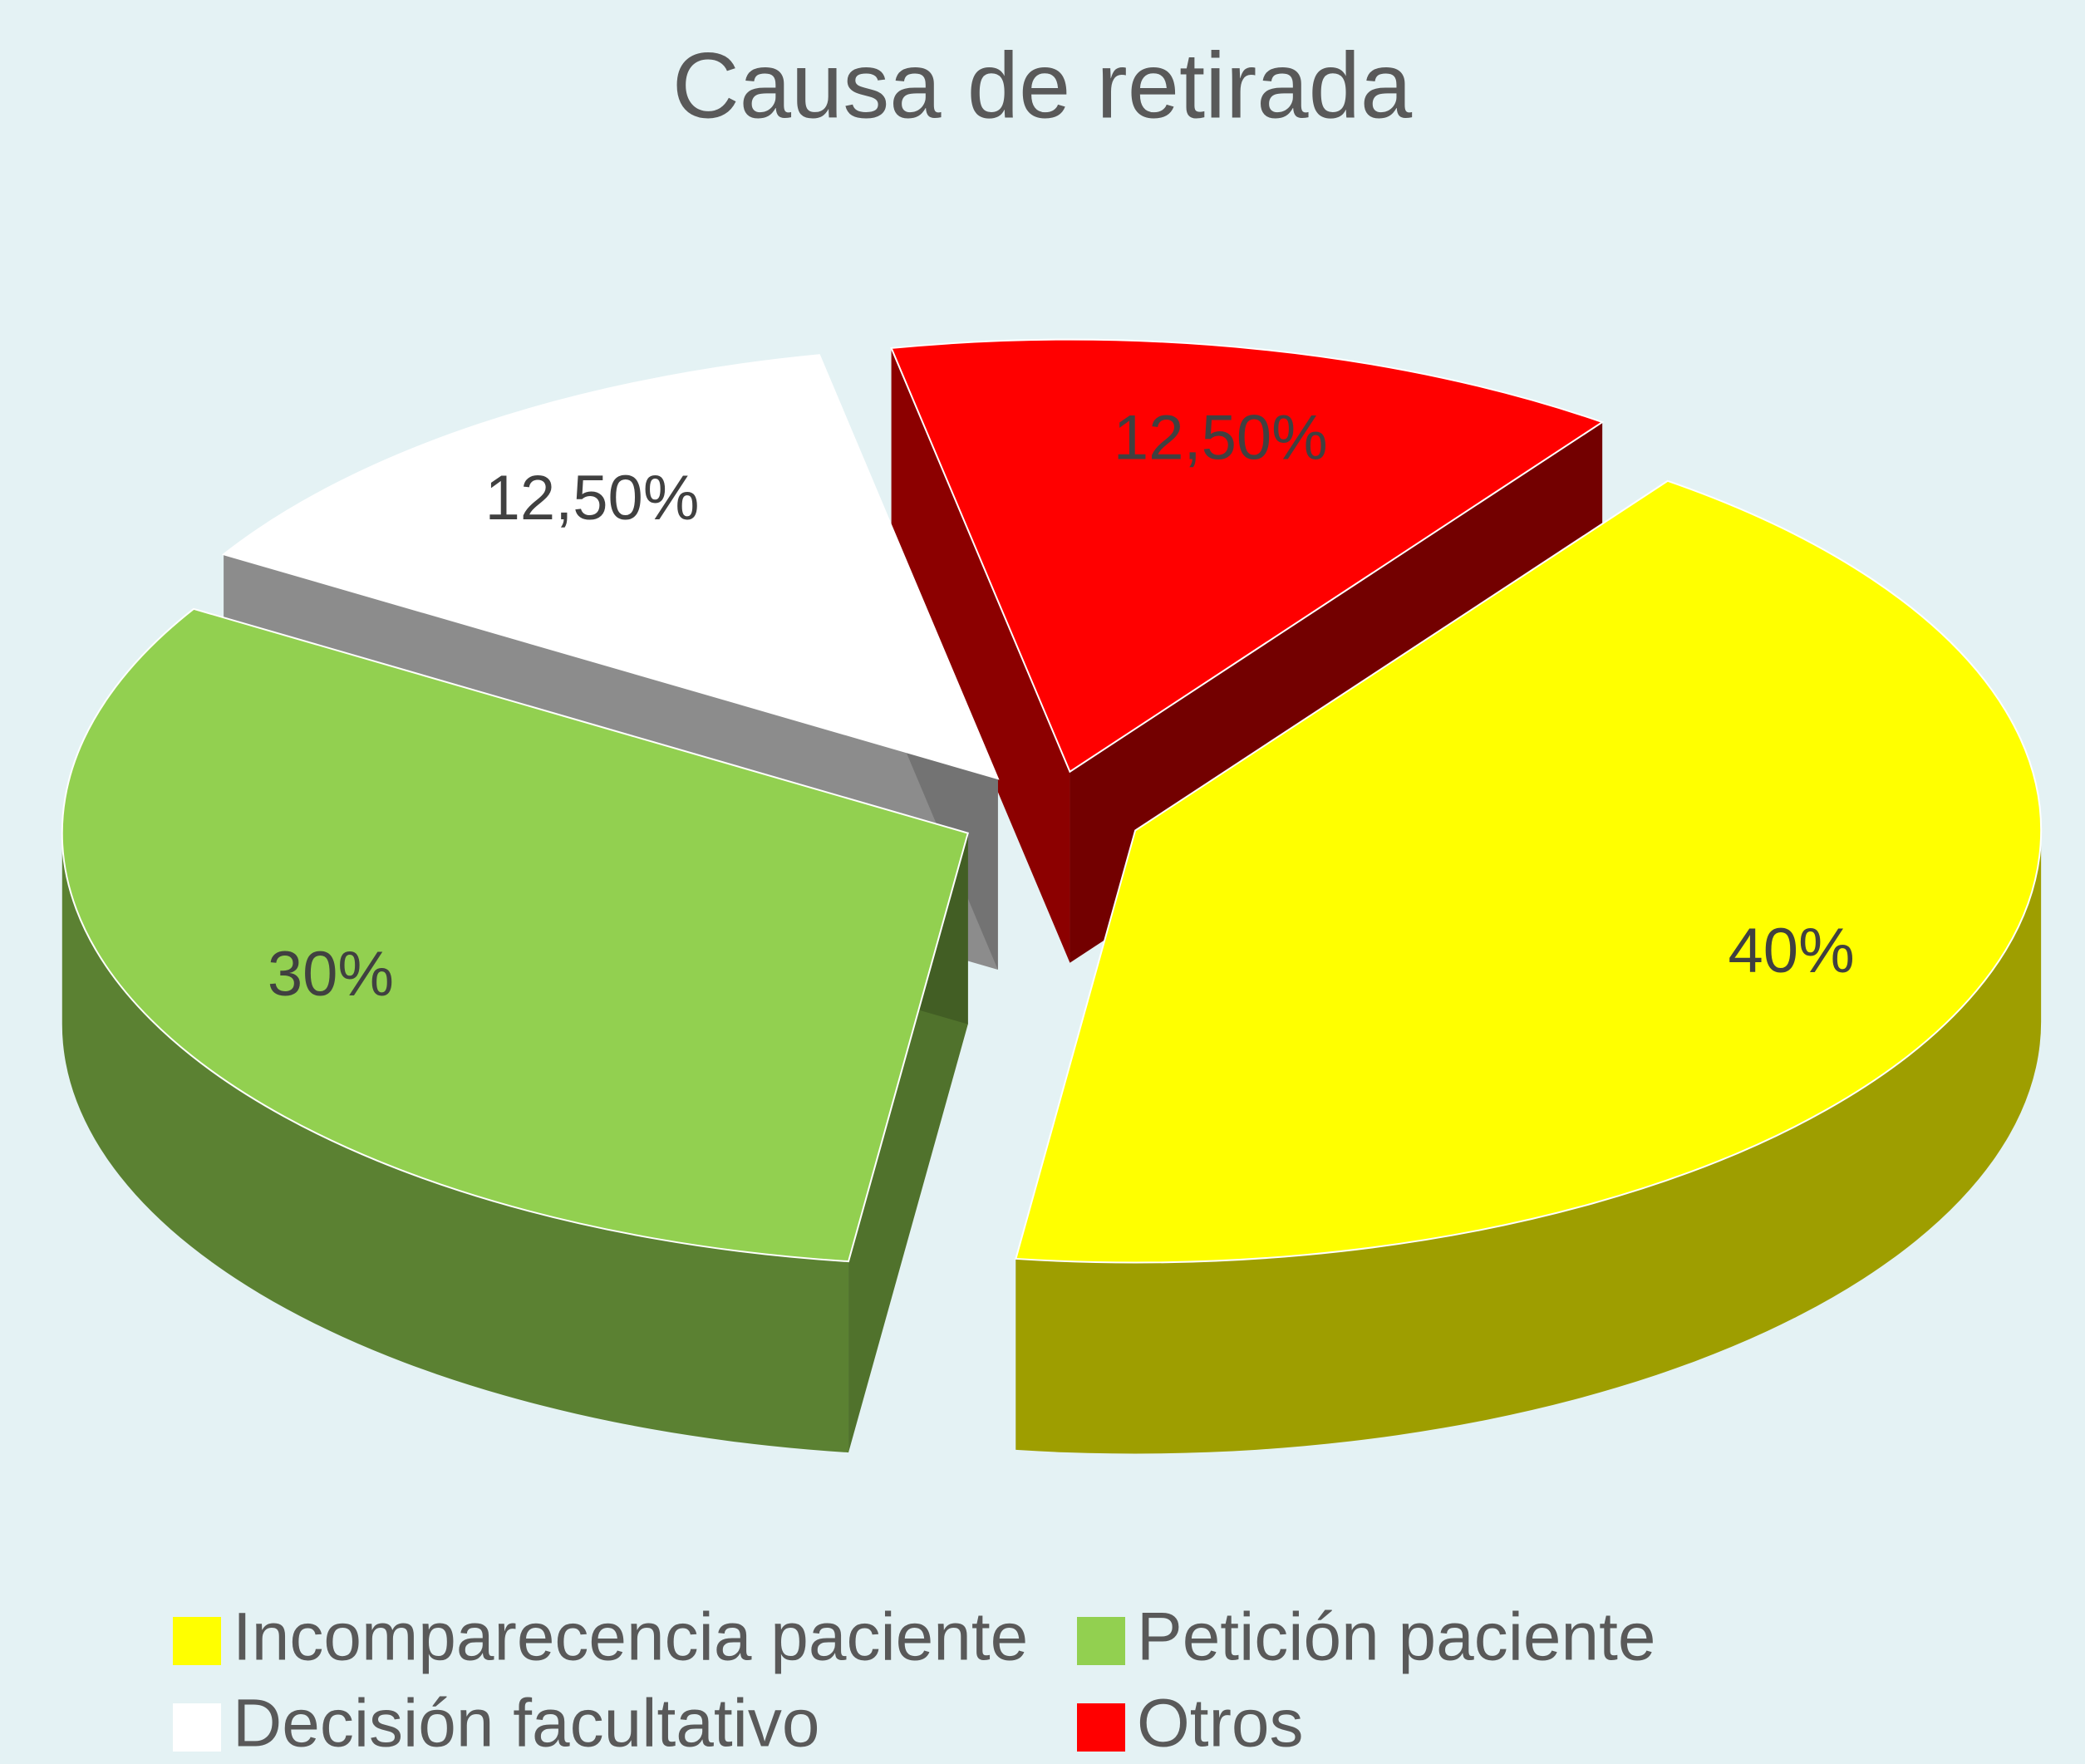 Image resolution: width=2085 pixels, height=1764 pixels. What do you see at coordinates (1220, 1724) in the screenshot?
I see `legend-label: Otros` at bounding box center [1220, 1724].